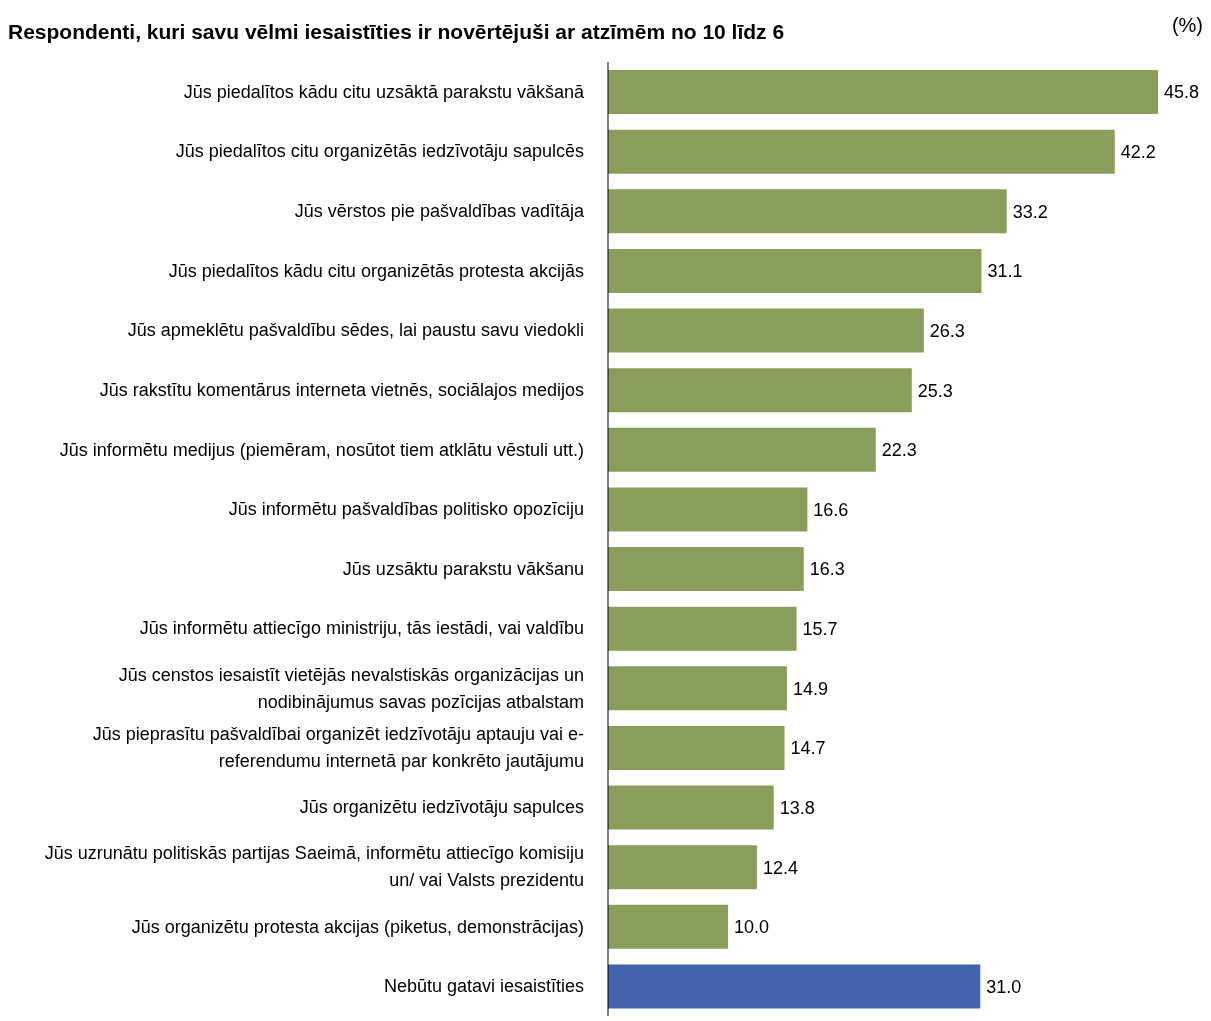 The image size is (1211, 1021). Describe the element at coordinates (376, 270) in the screenshot. I see `y-tick-label: Jūs piedalītos kādu citu organizētās protesta akcijās` at that location.